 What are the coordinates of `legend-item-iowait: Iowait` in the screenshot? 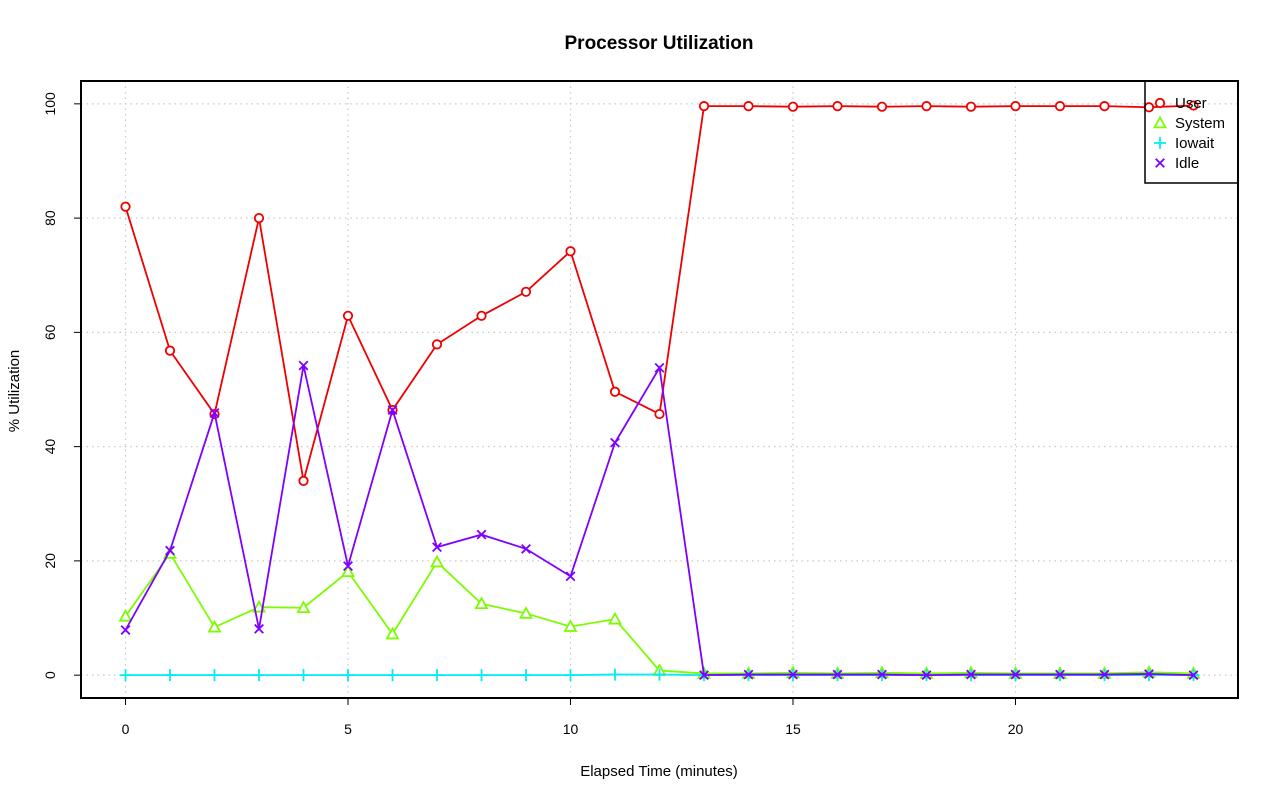 It's located at (1184, 143).